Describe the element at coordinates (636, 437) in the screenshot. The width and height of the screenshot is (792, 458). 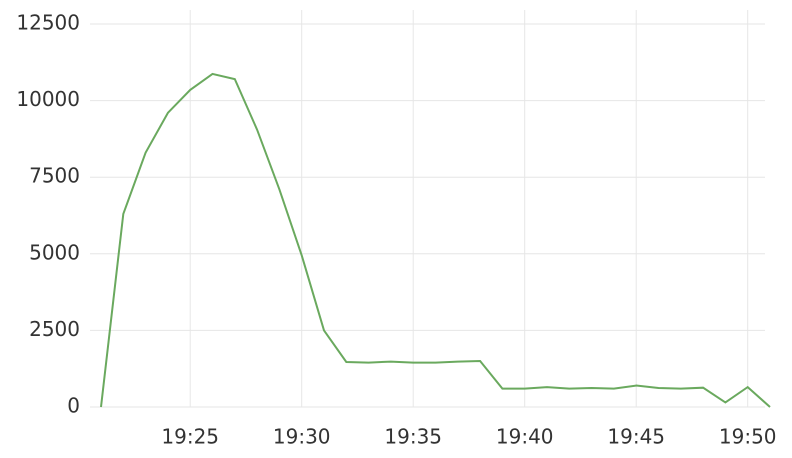
I see `x-tick-label: 19:45` at that location.